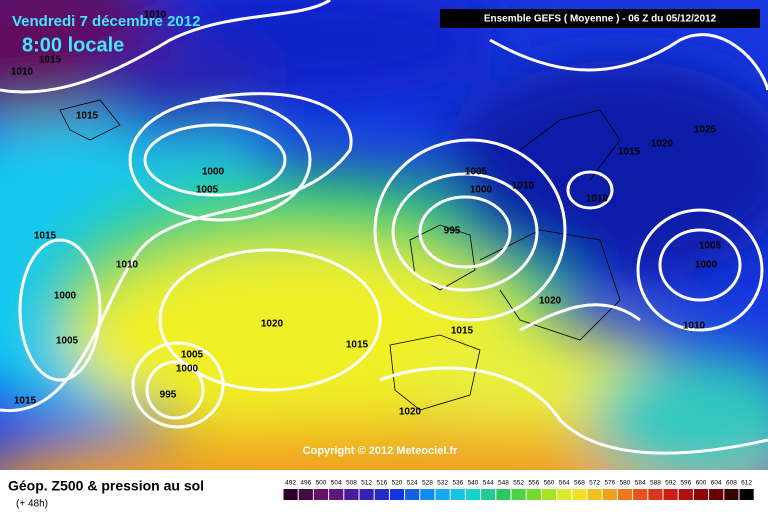 This screenshot has height=512, width=768. I want to click on scale-label: 560, so click(549, 483).